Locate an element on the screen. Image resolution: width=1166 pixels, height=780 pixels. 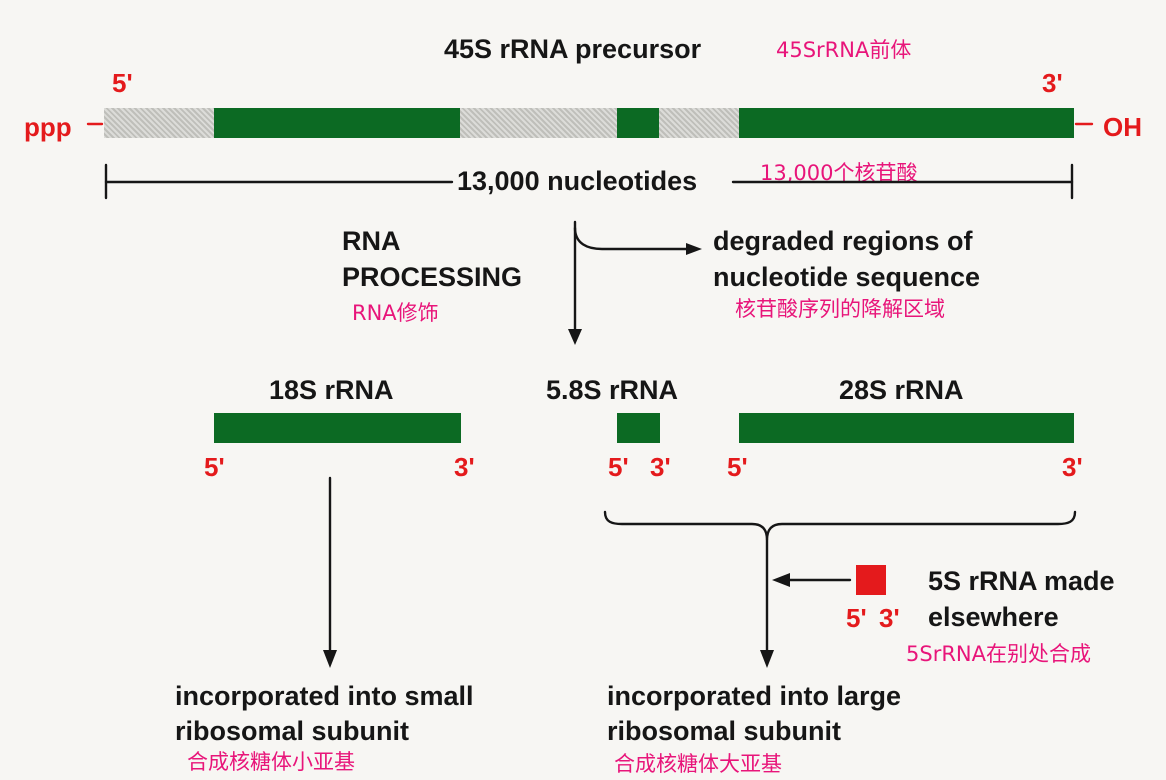
large-subunit-line2: ribosomal subunit is located at coordinates (724, 731).